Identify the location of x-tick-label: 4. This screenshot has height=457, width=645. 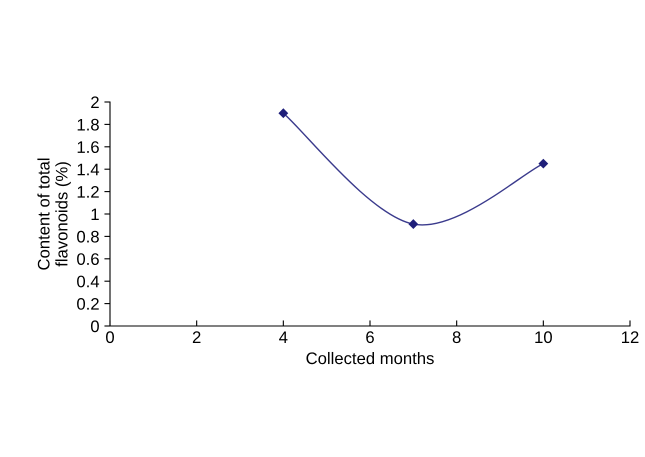
(283, 337).